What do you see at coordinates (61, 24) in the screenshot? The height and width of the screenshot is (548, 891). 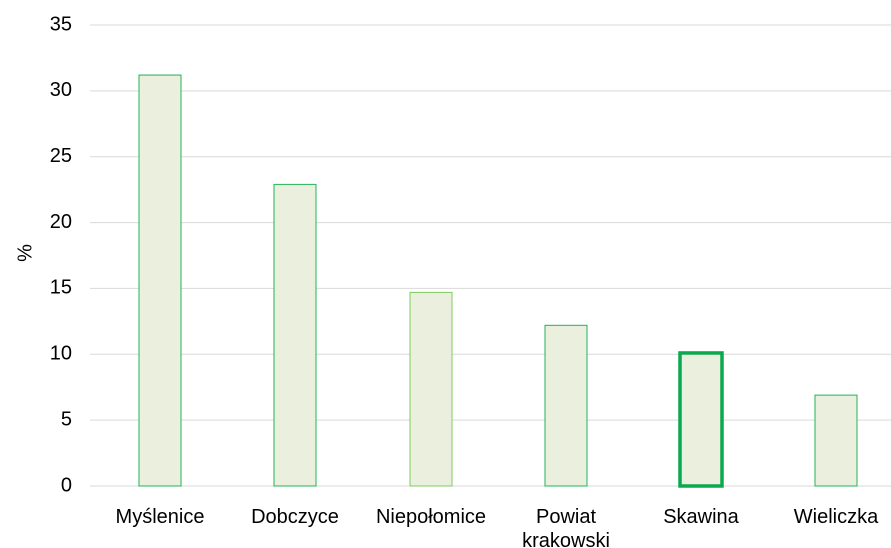 I see `y-tick-label: 35` at bounding box center [61, 24].